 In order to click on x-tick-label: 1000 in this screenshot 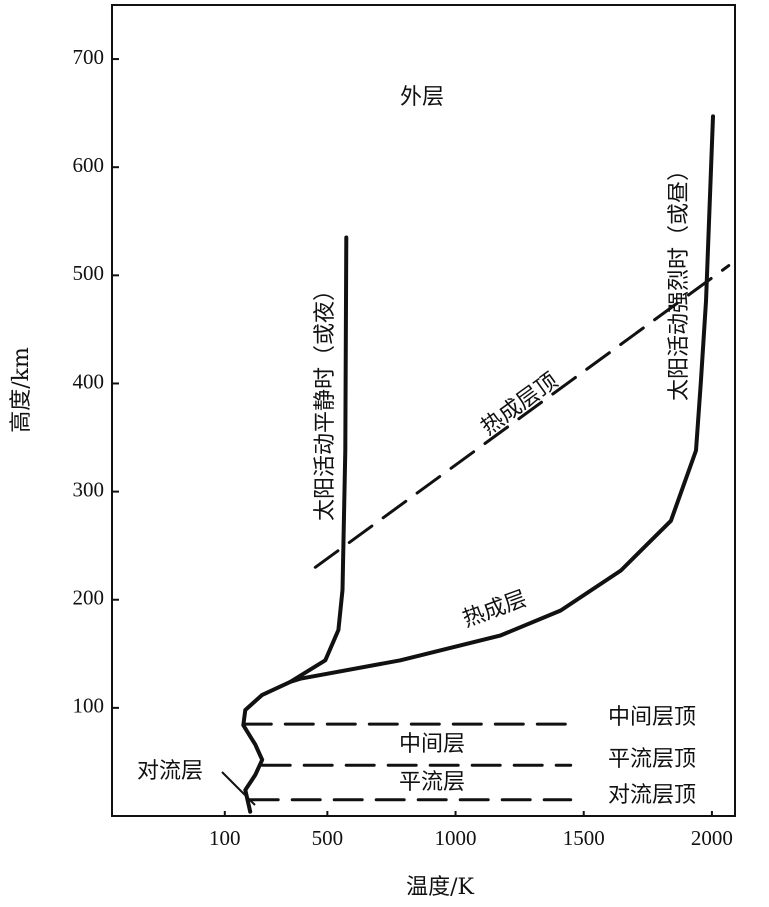, I will do `click(456, 838)`.